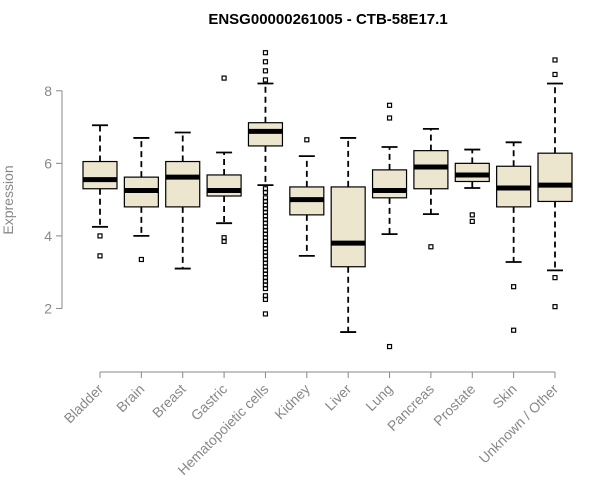  Describe the element at coordinates (519, 424) in the screenshot. I see `x-tick-label: Unknown / Other` at that location.